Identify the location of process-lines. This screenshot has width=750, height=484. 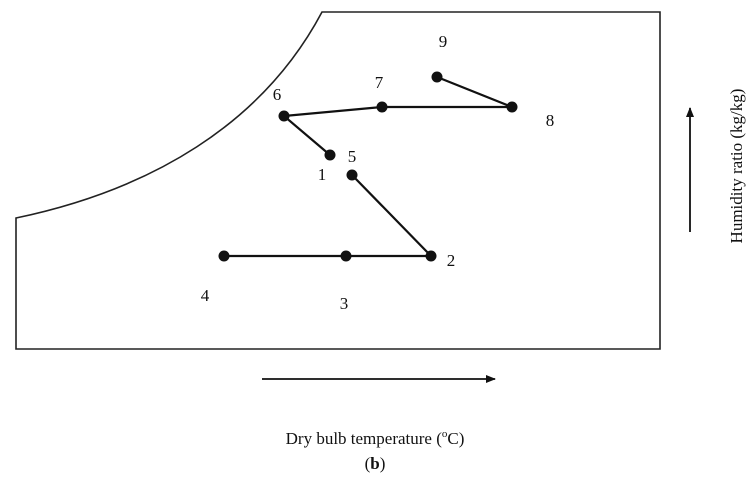
(368, 166).